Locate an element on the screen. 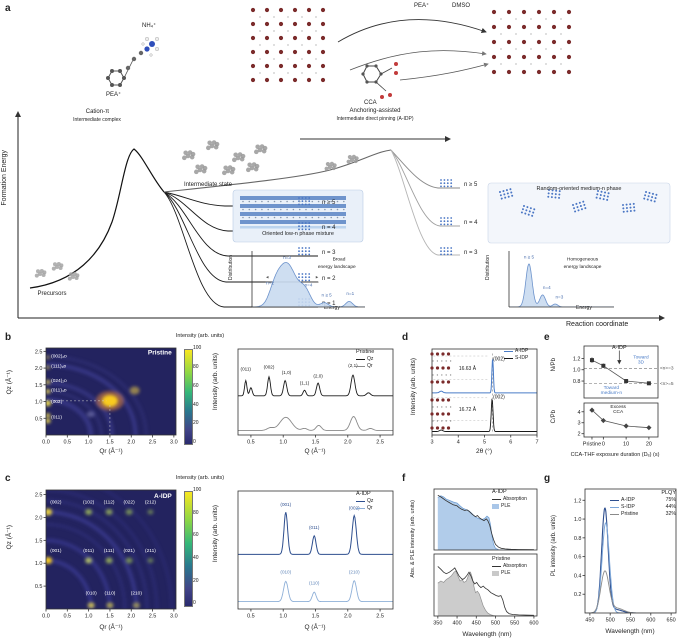 The image size is (685, 643). distribution-inset-homogeneous: n ≥ 5 n=4 n=3 Homogeneous energy landscape is located at coordinates (557, 281).